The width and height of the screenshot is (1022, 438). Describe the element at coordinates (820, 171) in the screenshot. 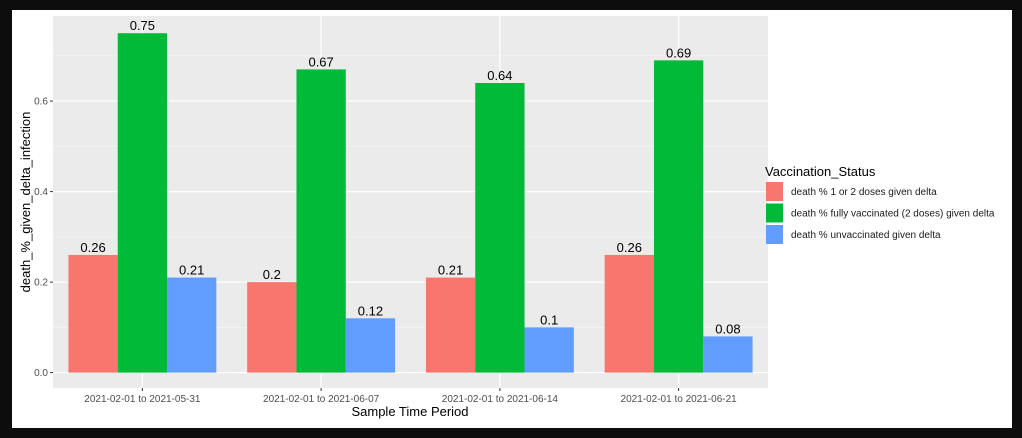

I see `legend-title: Vaccination_Status` at that location.